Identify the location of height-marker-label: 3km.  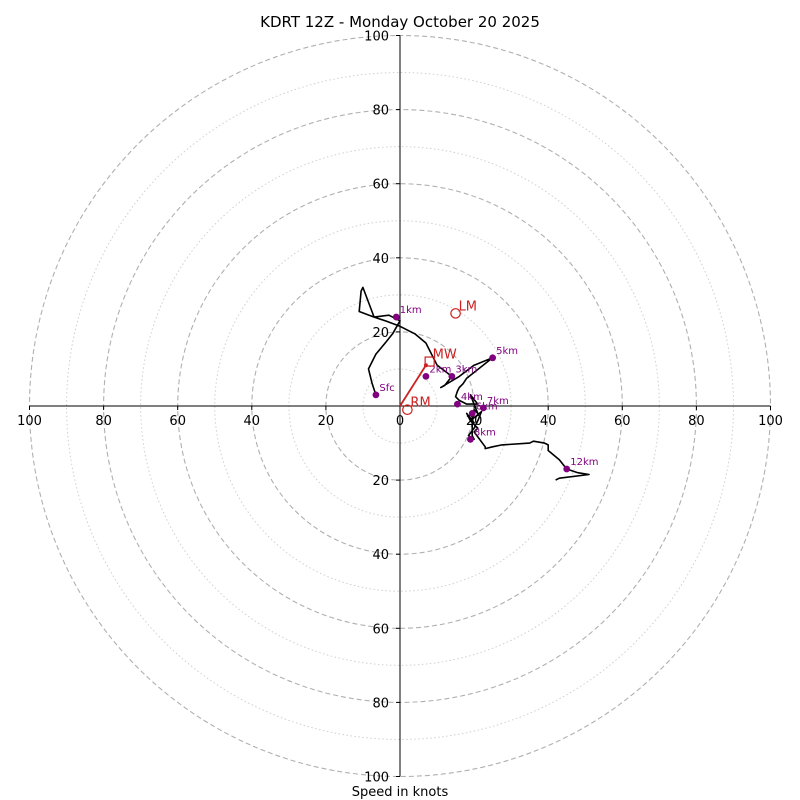
(466, 369).